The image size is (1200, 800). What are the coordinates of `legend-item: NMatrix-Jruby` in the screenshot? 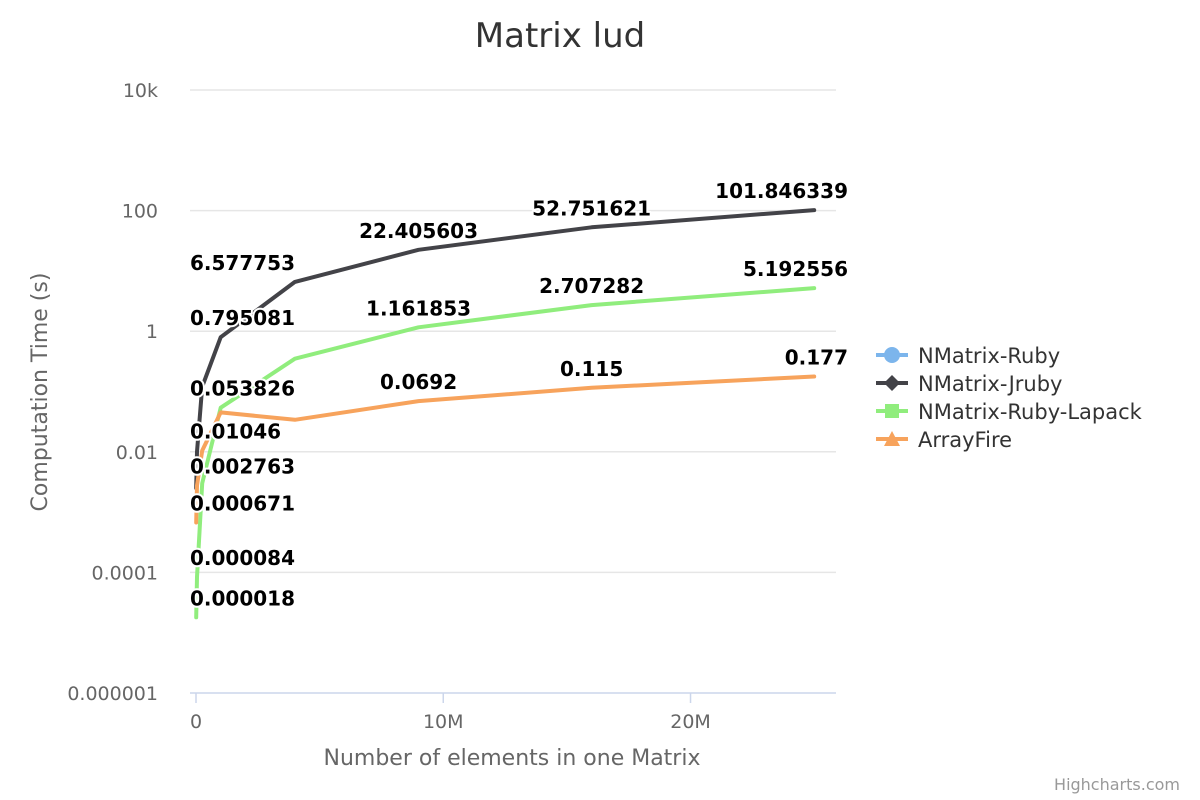 It's located at (969, 384).